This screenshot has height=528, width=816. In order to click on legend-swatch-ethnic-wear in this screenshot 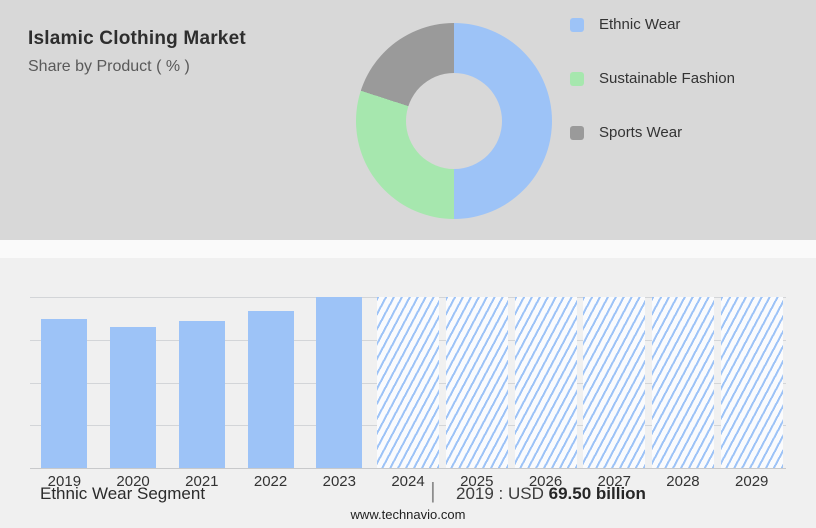, I will do `click(577, 24)`.